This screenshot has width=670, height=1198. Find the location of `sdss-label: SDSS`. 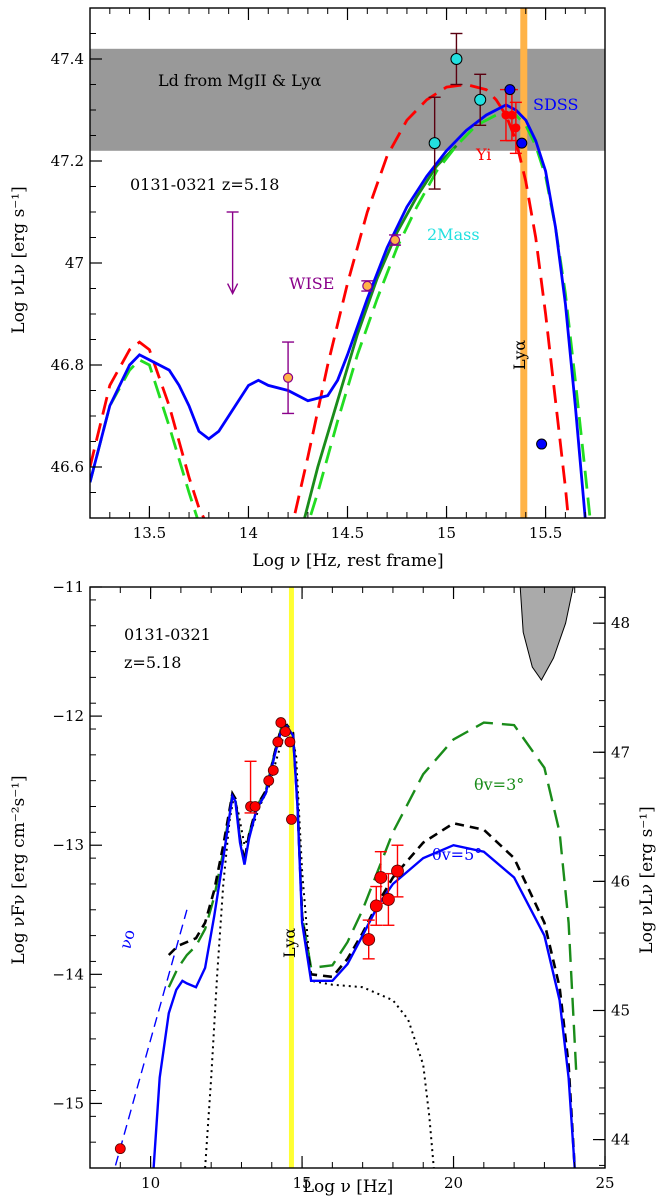

sdss-label: SDSS is located at coordinates (555, 104).